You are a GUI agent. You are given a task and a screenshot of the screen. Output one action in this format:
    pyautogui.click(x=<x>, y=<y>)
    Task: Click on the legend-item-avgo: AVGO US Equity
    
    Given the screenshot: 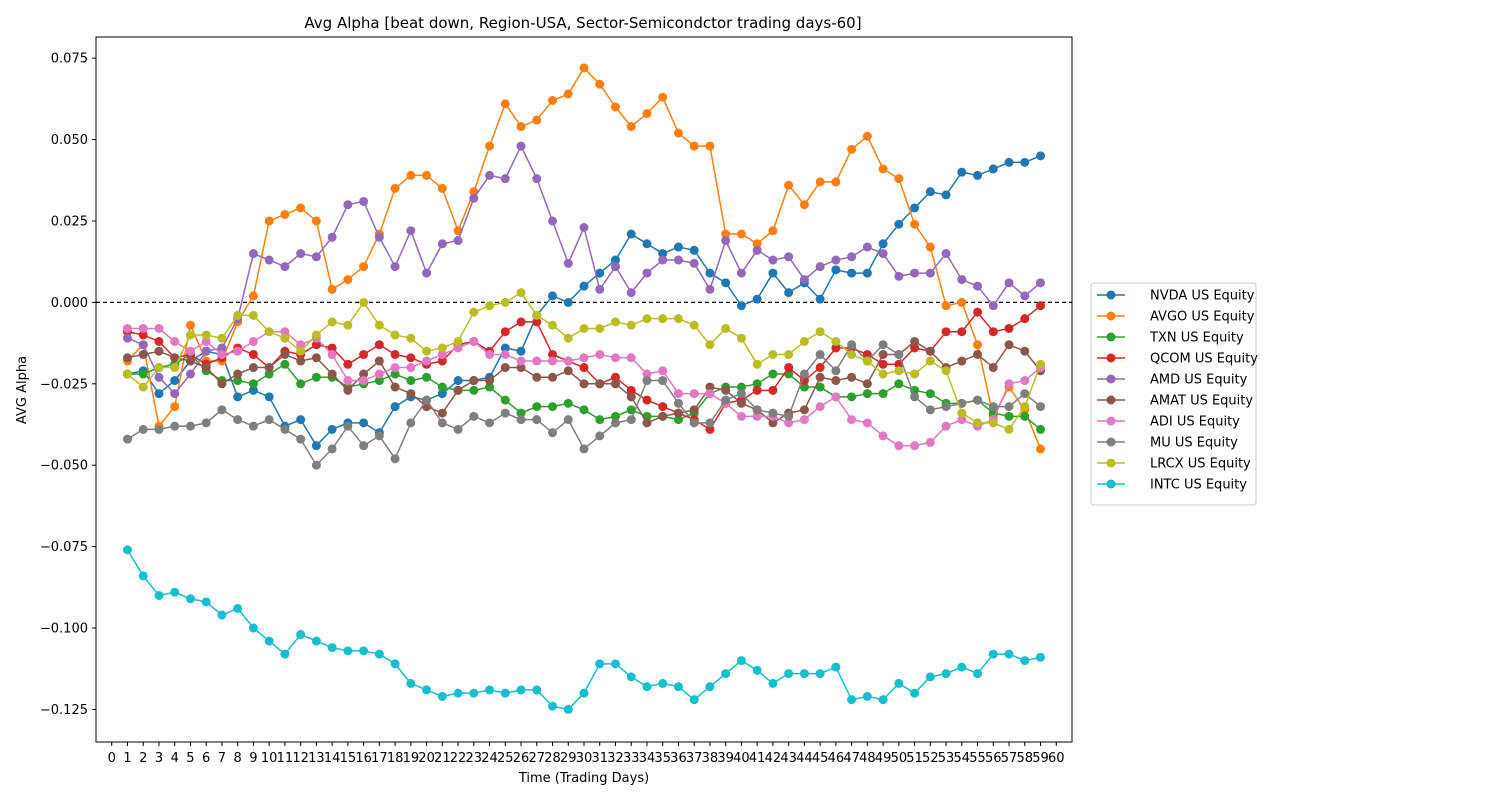 What is the action you would take?
    pyautogui.click(x=1176, y=317)
    